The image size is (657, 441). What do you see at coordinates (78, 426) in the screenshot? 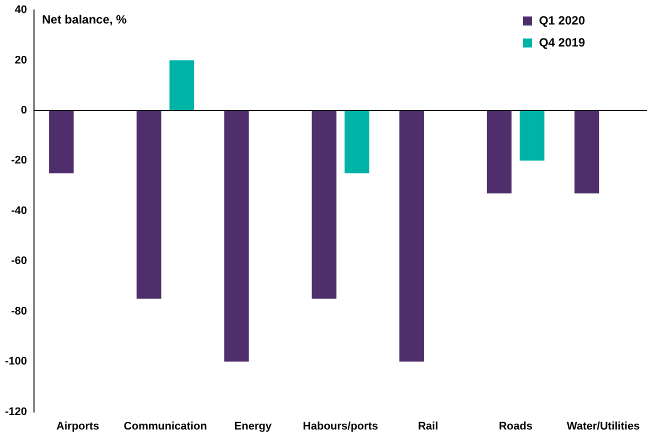
I see `x-tick-label: Airports` at bounding box center [78, 426].